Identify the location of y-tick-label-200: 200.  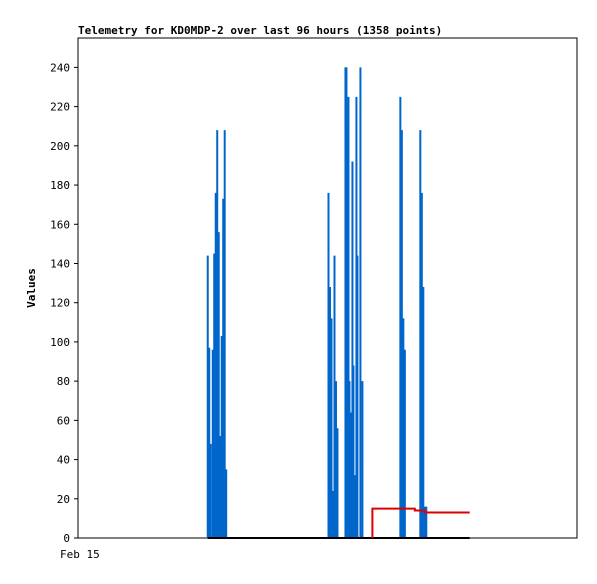
(60, 146).